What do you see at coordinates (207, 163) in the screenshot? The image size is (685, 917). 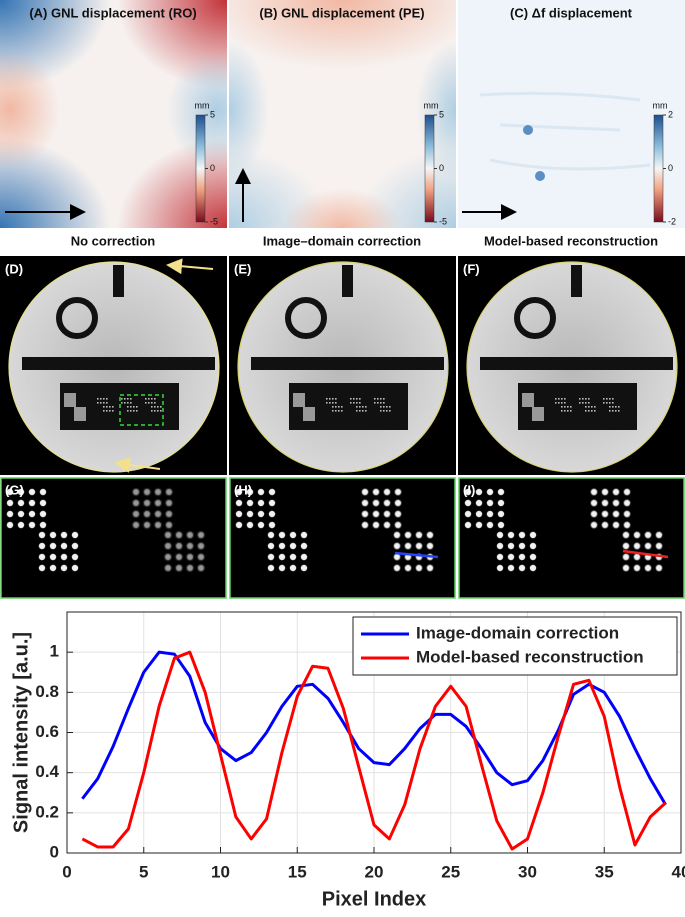 I see `colorbar: mm5 0 -5` at bounding box center [207, 163].